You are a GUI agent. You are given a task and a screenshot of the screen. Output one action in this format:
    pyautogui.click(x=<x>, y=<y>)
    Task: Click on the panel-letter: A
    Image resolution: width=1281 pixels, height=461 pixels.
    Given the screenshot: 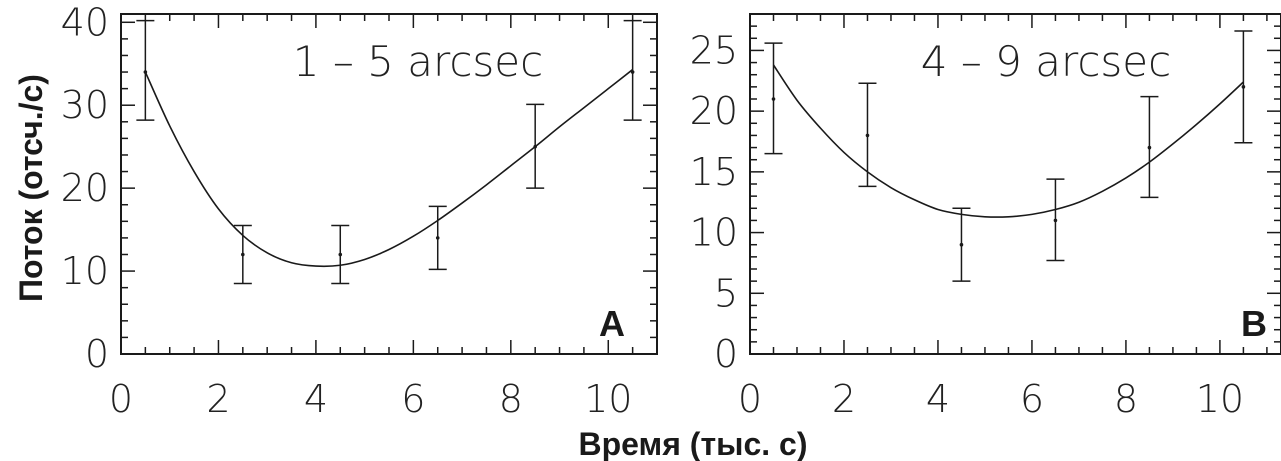 What is the action you would take?
    pyautogui.click(x=612, y=323)
    